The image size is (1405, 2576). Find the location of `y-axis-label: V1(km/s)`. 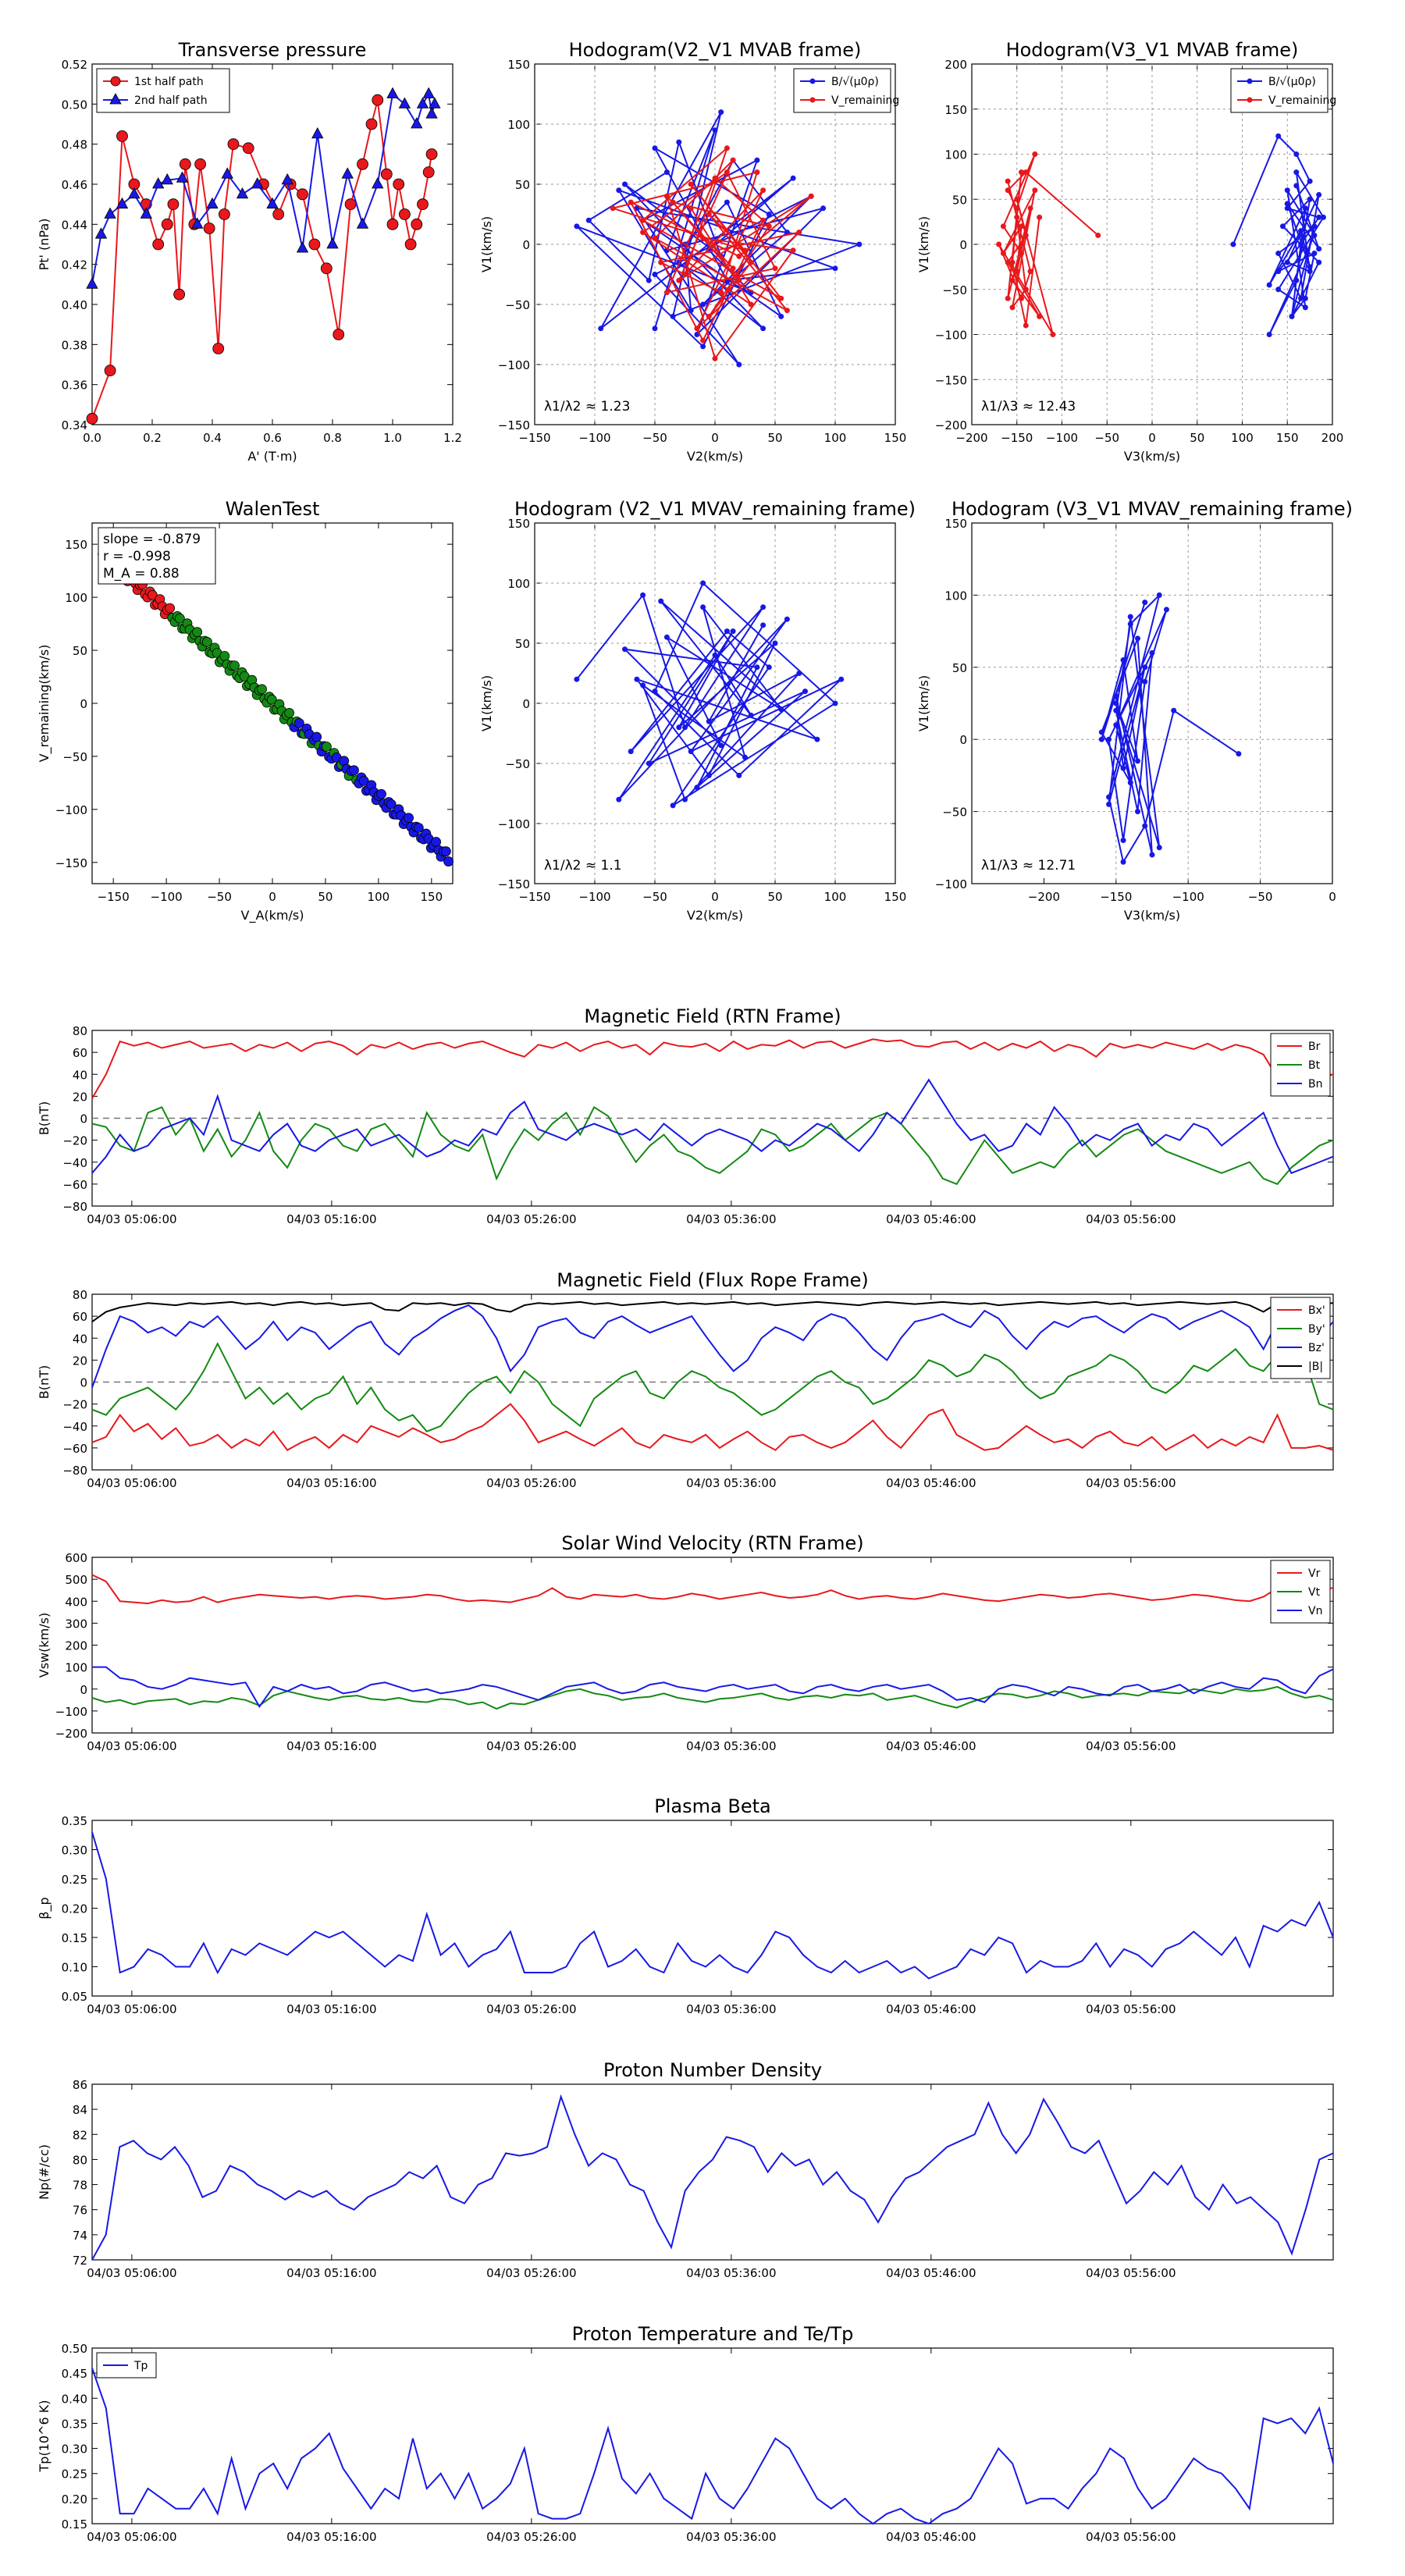

y-axis-label: V1(km/s) is located at coordinates (486, 244).